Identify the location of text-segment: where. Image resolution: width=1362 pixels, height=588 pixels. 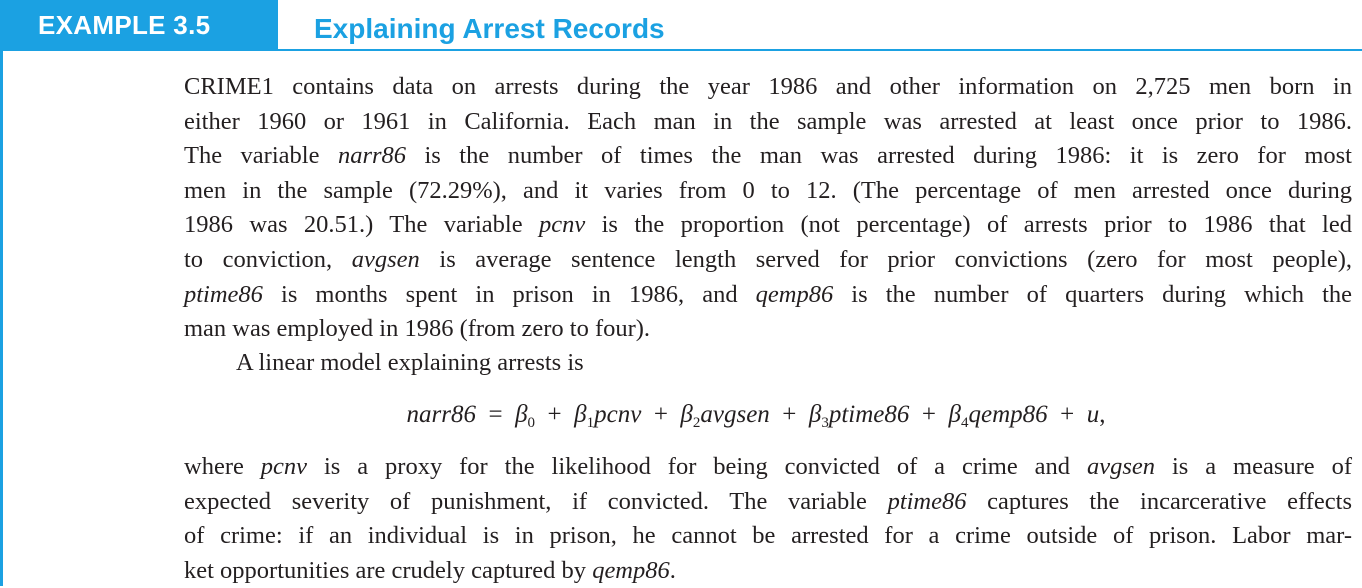
(222, 466).